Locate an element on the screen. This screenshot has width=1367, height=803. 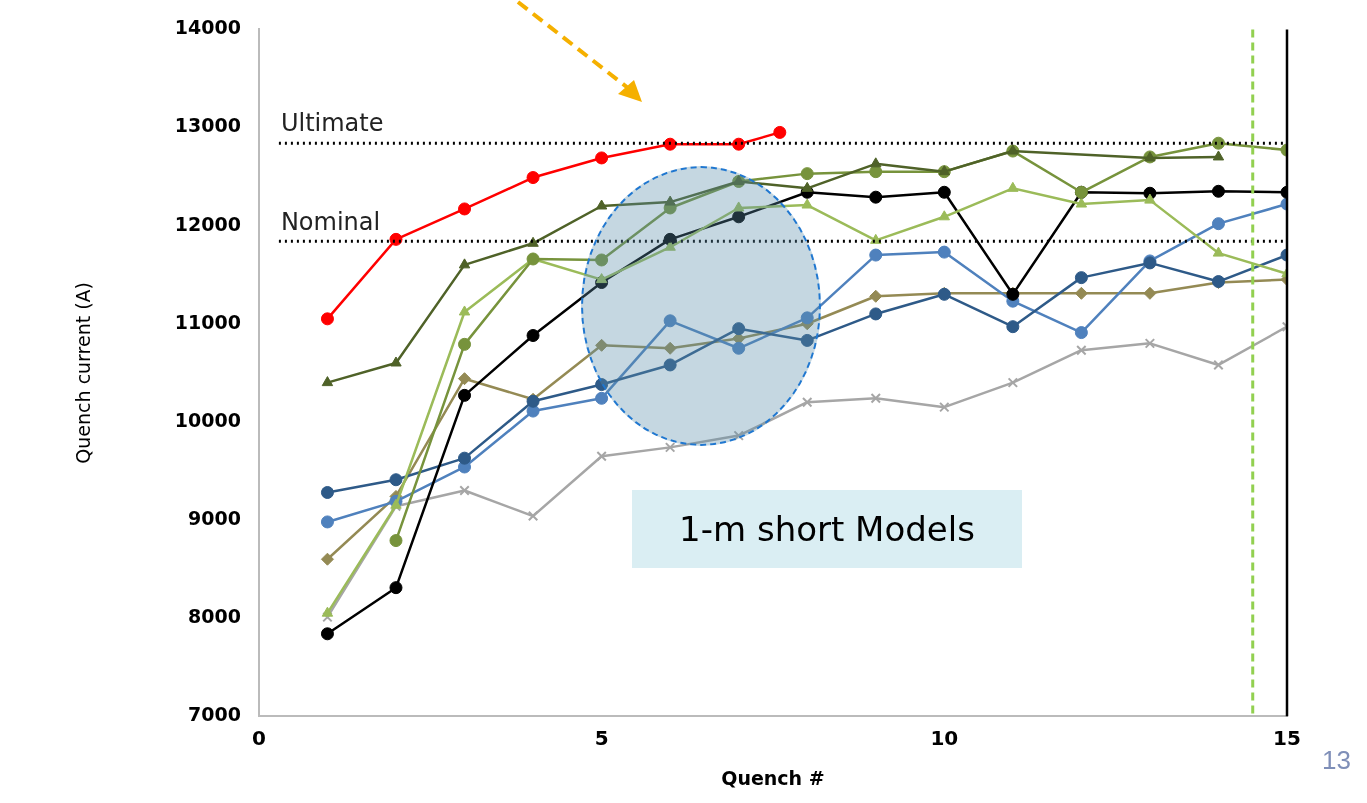
x-tick-label: 10 is located at coordinates (944, 738).